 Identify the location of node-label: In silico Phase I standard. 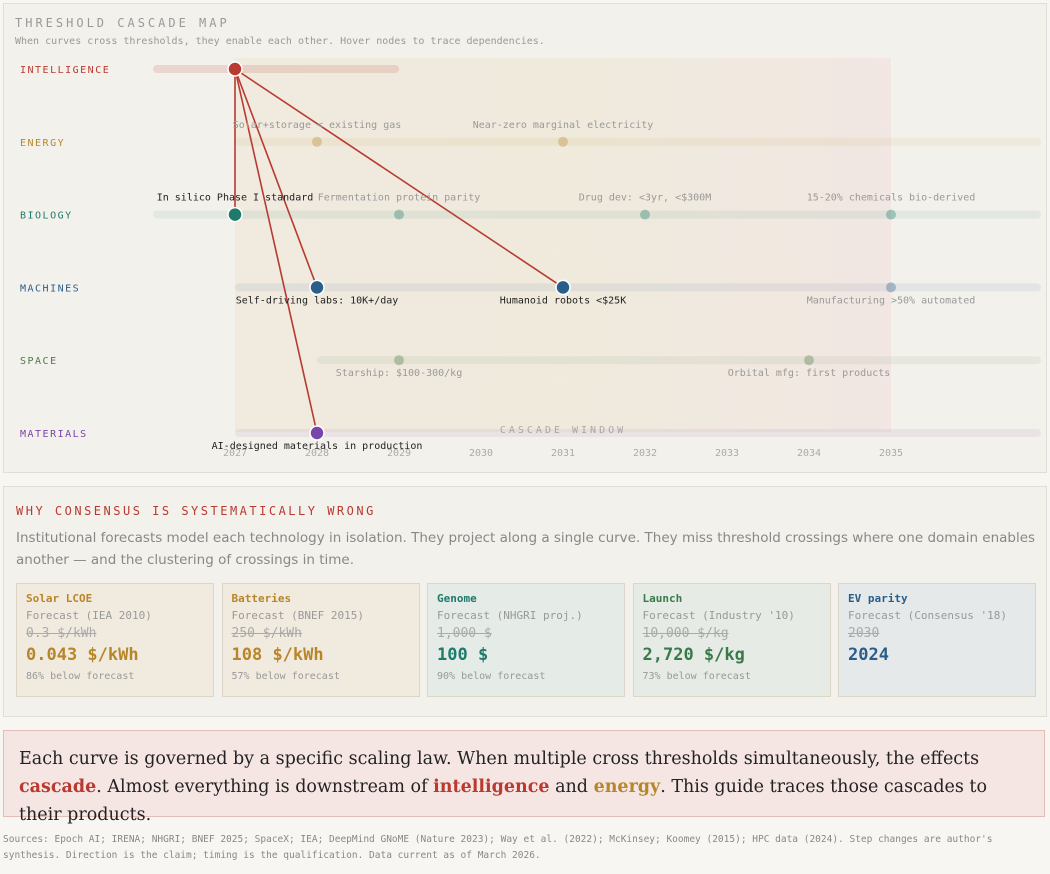
(235, 198).